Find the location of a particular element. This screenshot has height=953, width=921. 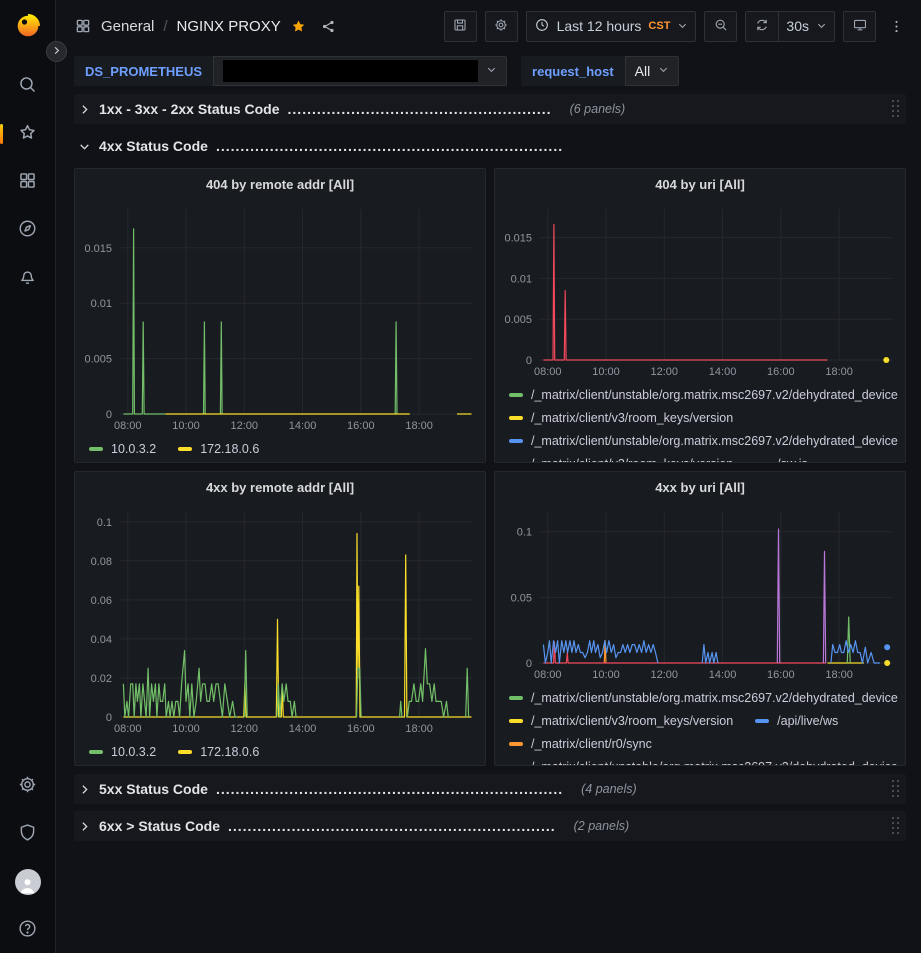

zoom-out-time-button is located at coordinates (721, 26).